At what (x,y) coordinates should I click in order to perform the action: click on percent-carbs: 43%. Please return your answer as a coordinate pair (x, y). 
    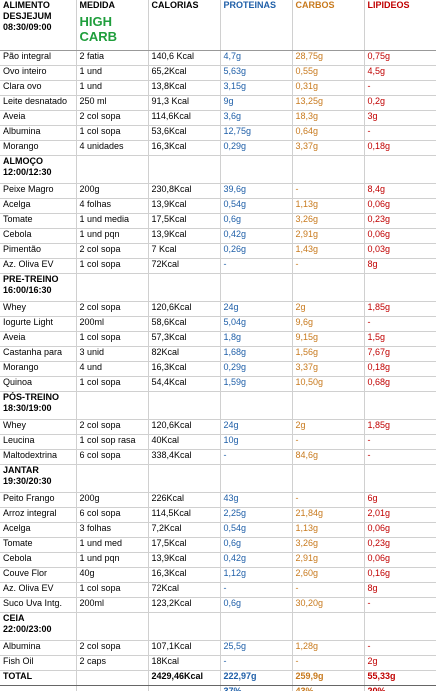
    Looking at the image, I should click on (328, 688).